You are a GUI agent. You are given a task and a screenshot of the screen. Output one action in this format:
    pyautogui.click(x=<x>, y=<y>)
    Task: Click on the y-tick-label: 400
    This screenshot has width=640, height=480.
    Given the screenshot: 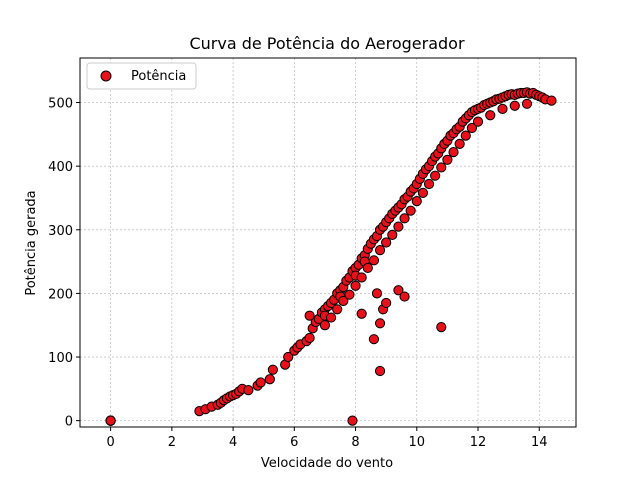 What is the action you would take?
    pyautogui.click(x=60, y=167)
    